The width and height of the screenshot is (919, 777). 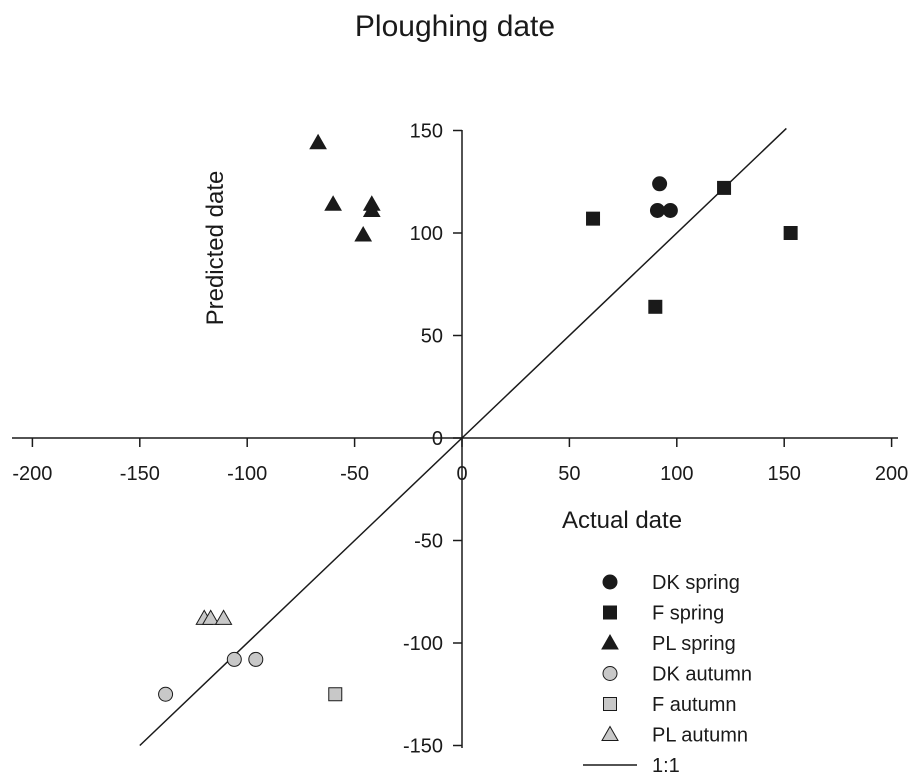 What do you see at coordinates (247, 474) in the screenshot?
I see `x-tick-label: -100` at bounding box center [247, 474].